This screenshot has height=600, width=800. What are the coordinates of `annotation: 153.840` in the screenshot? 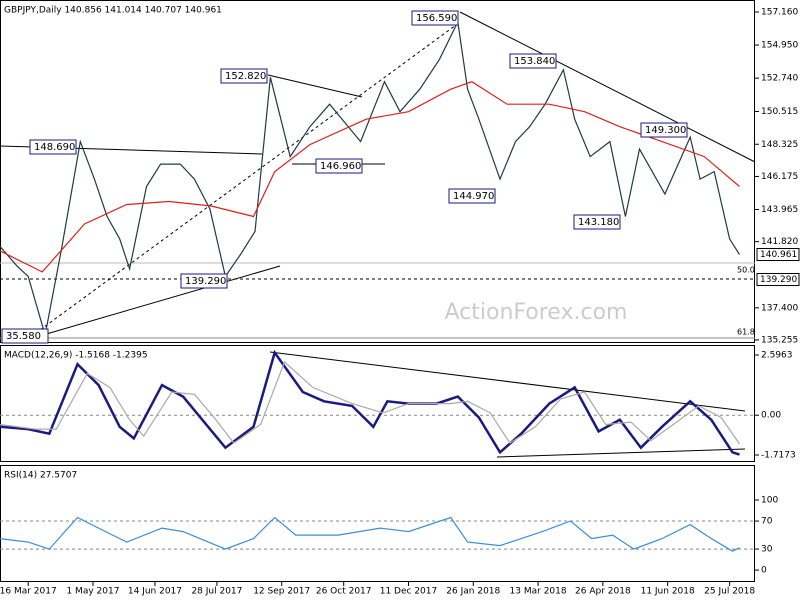 It's located at (534, 61).